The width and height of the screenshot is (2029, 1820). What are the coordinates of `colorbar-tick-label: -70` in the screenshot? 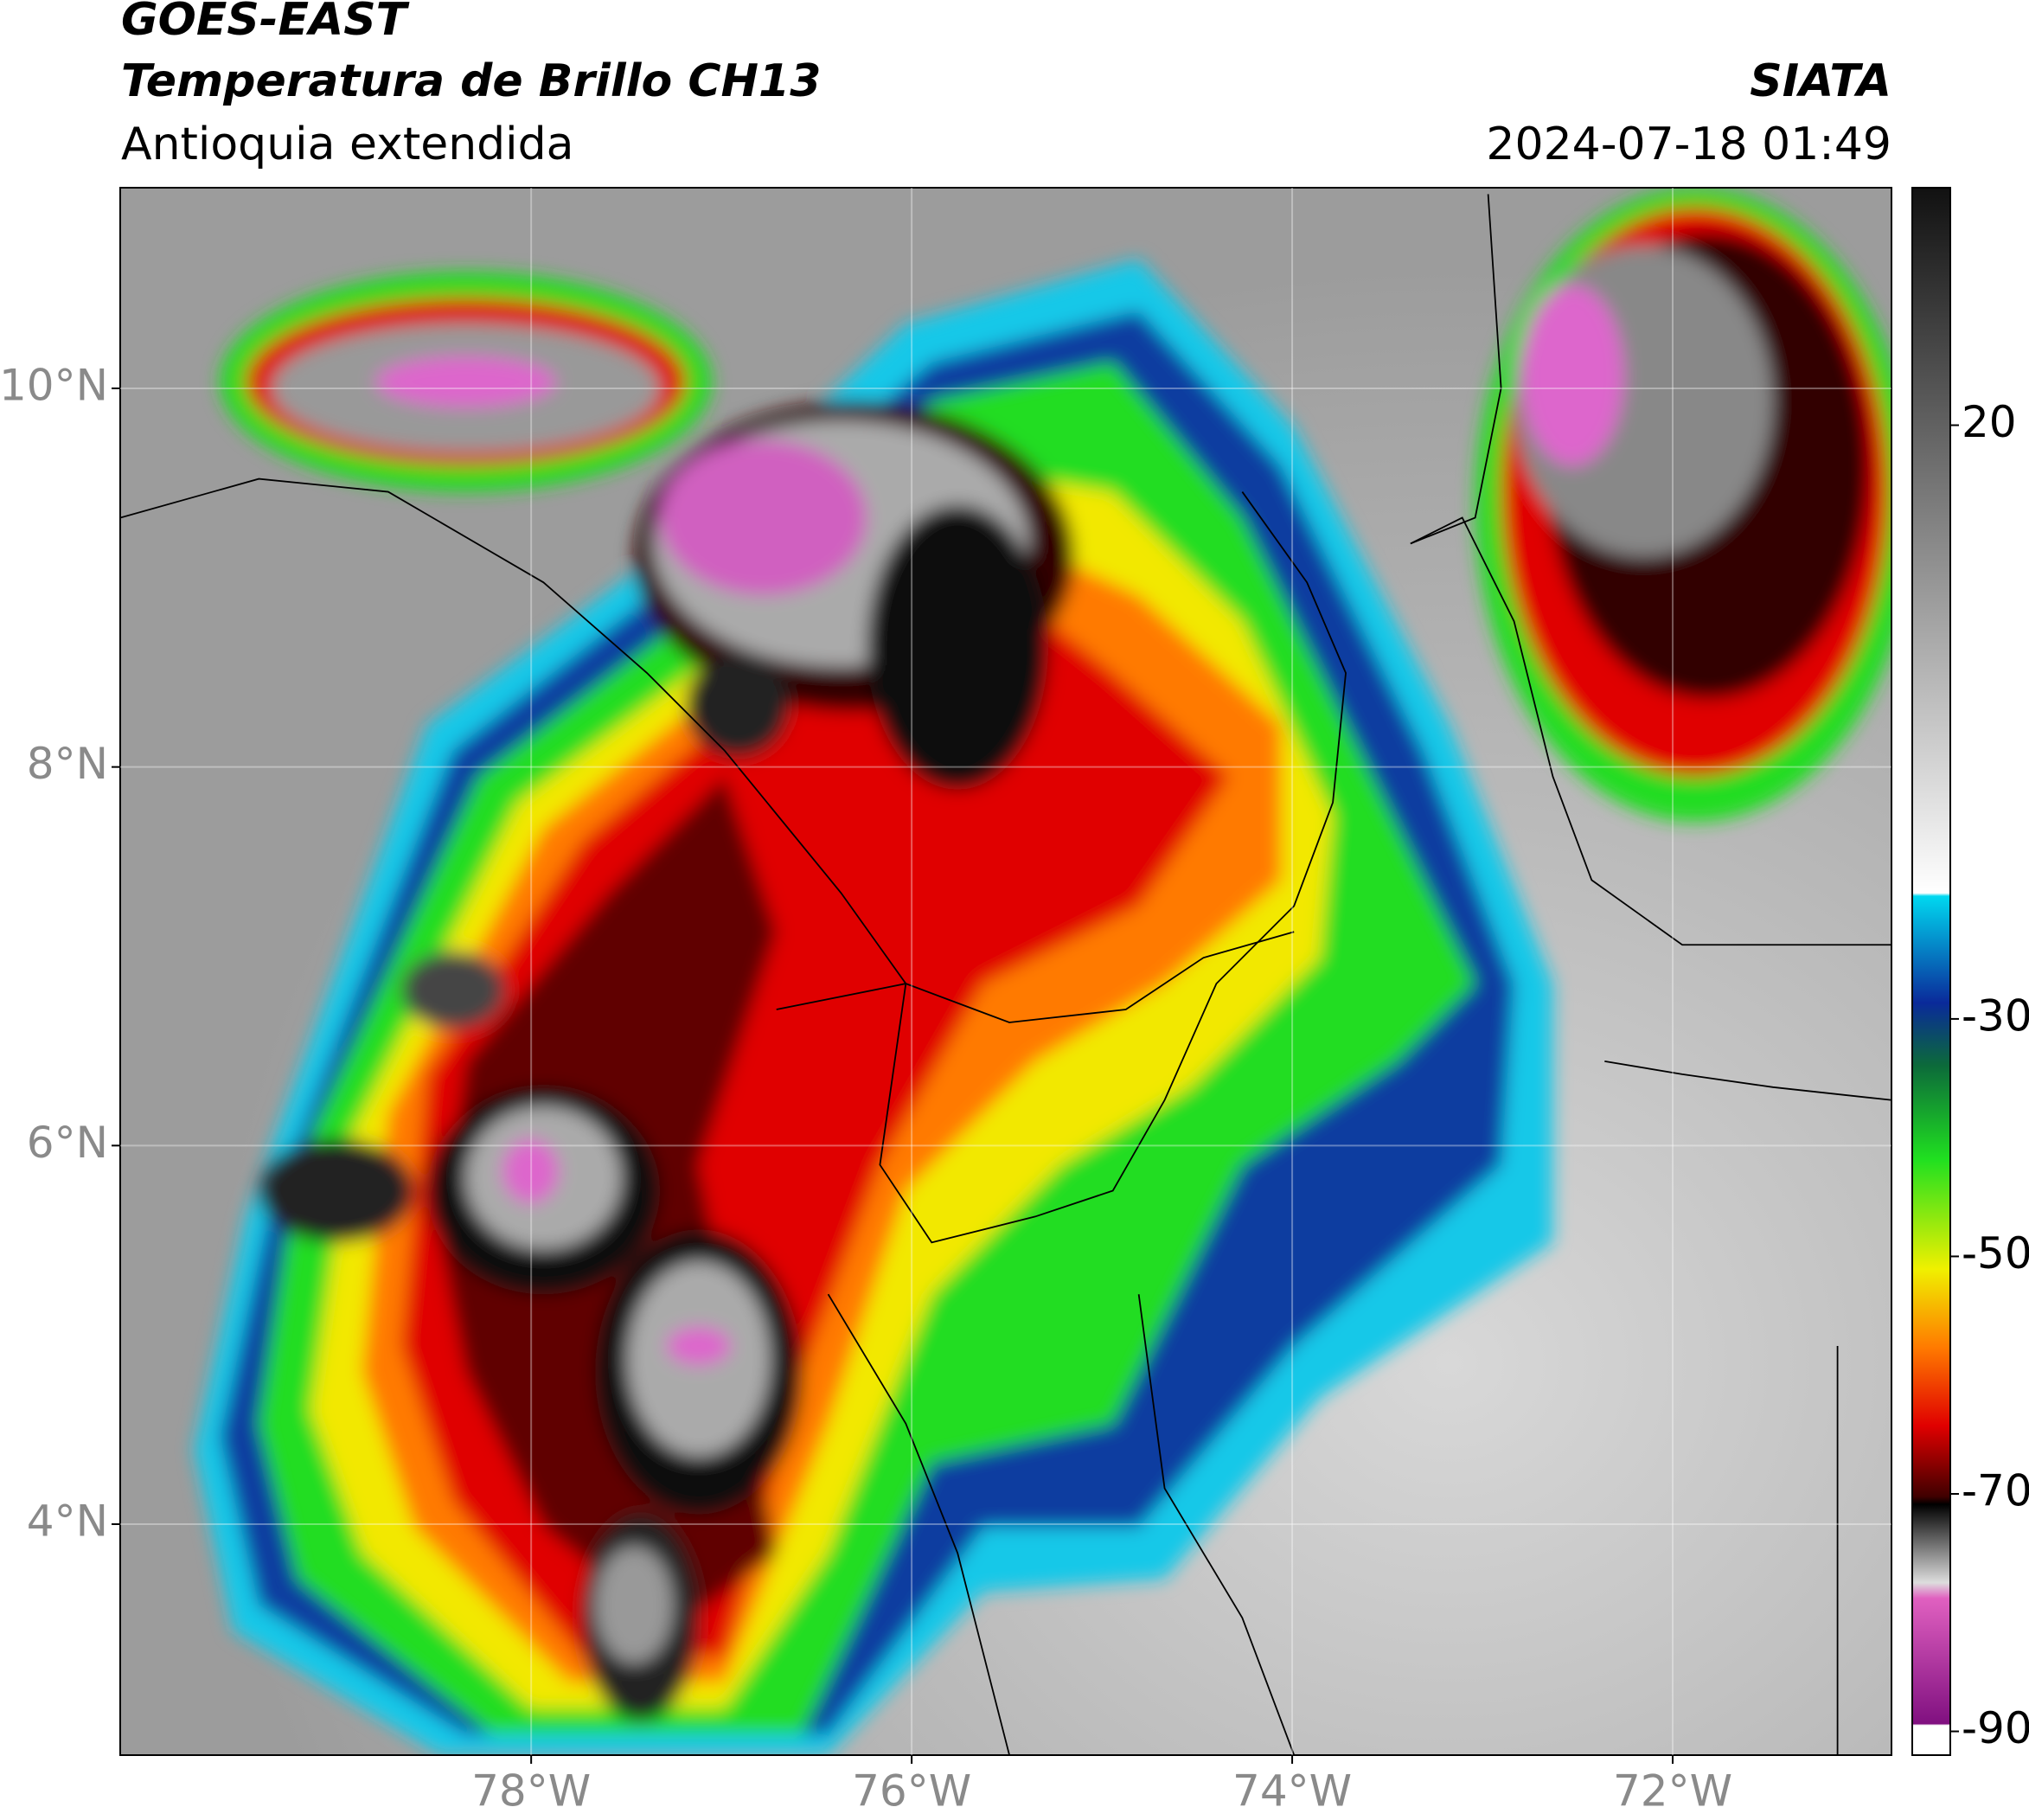 It's located at (1995, 1491).